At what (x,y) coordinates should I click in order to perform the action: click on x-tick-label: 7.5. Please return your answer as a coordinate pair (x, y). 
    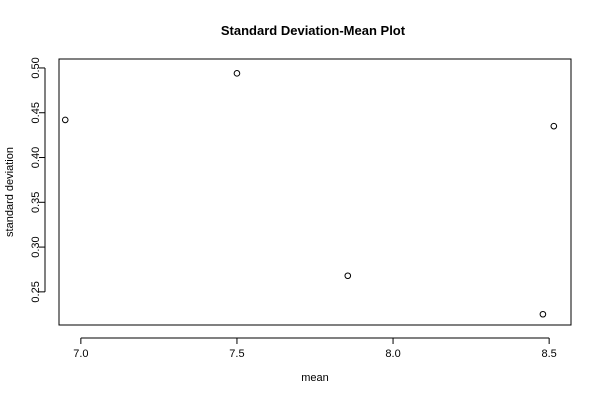
    Looking at the image, I should click on (236, 354).